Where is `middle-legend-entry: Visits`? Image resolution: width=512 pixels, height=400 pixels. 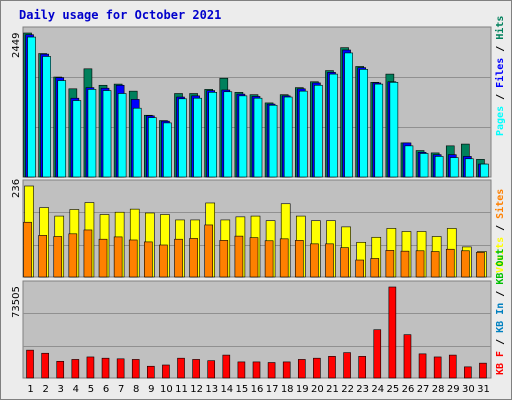 middle-legend-entry: Visits is located at coordinates (500, 255).